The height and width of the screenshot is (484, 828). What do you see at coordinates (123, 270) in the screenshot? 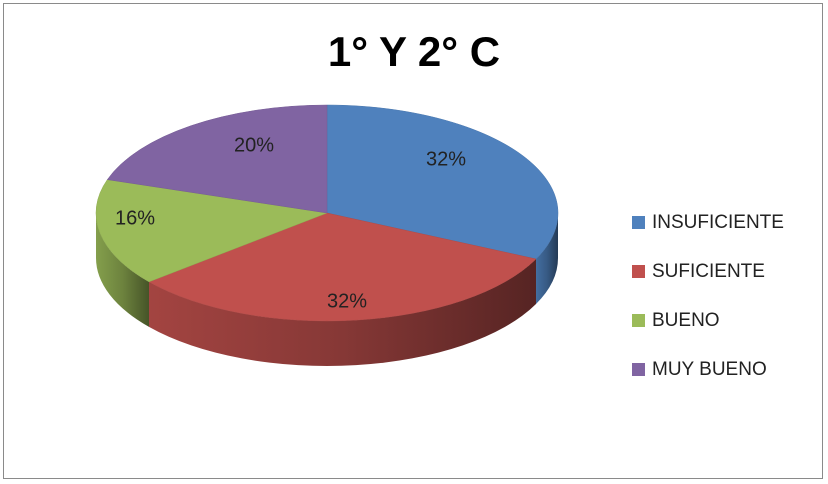
I see `slice-side-bueno` at bounding box center [123, 270].